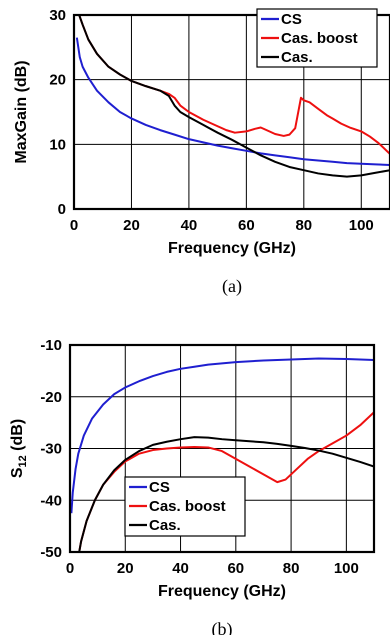  What do you see at coordinates (232, 286) in the screenshot?
I see `caption-a: (a)` at bounding box center [232, 286].